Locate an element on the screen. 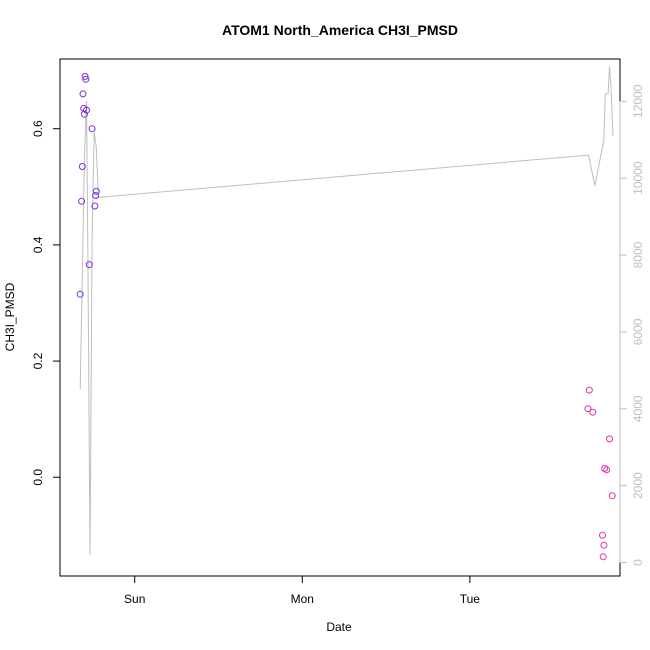 The height and width of the screenshot is (650, 650). y-right-tick-label-1: 2000 is located at coordinates (638, 485).